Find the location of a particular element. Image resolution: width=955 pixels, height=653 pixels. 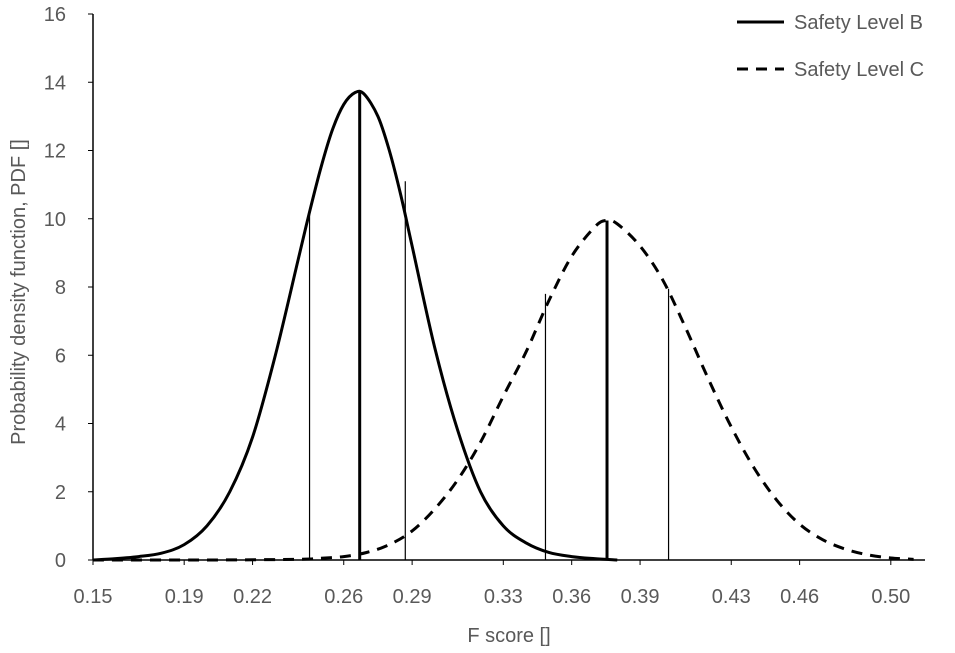

y-tick-label: 16 is located at coordinates (55, 15).